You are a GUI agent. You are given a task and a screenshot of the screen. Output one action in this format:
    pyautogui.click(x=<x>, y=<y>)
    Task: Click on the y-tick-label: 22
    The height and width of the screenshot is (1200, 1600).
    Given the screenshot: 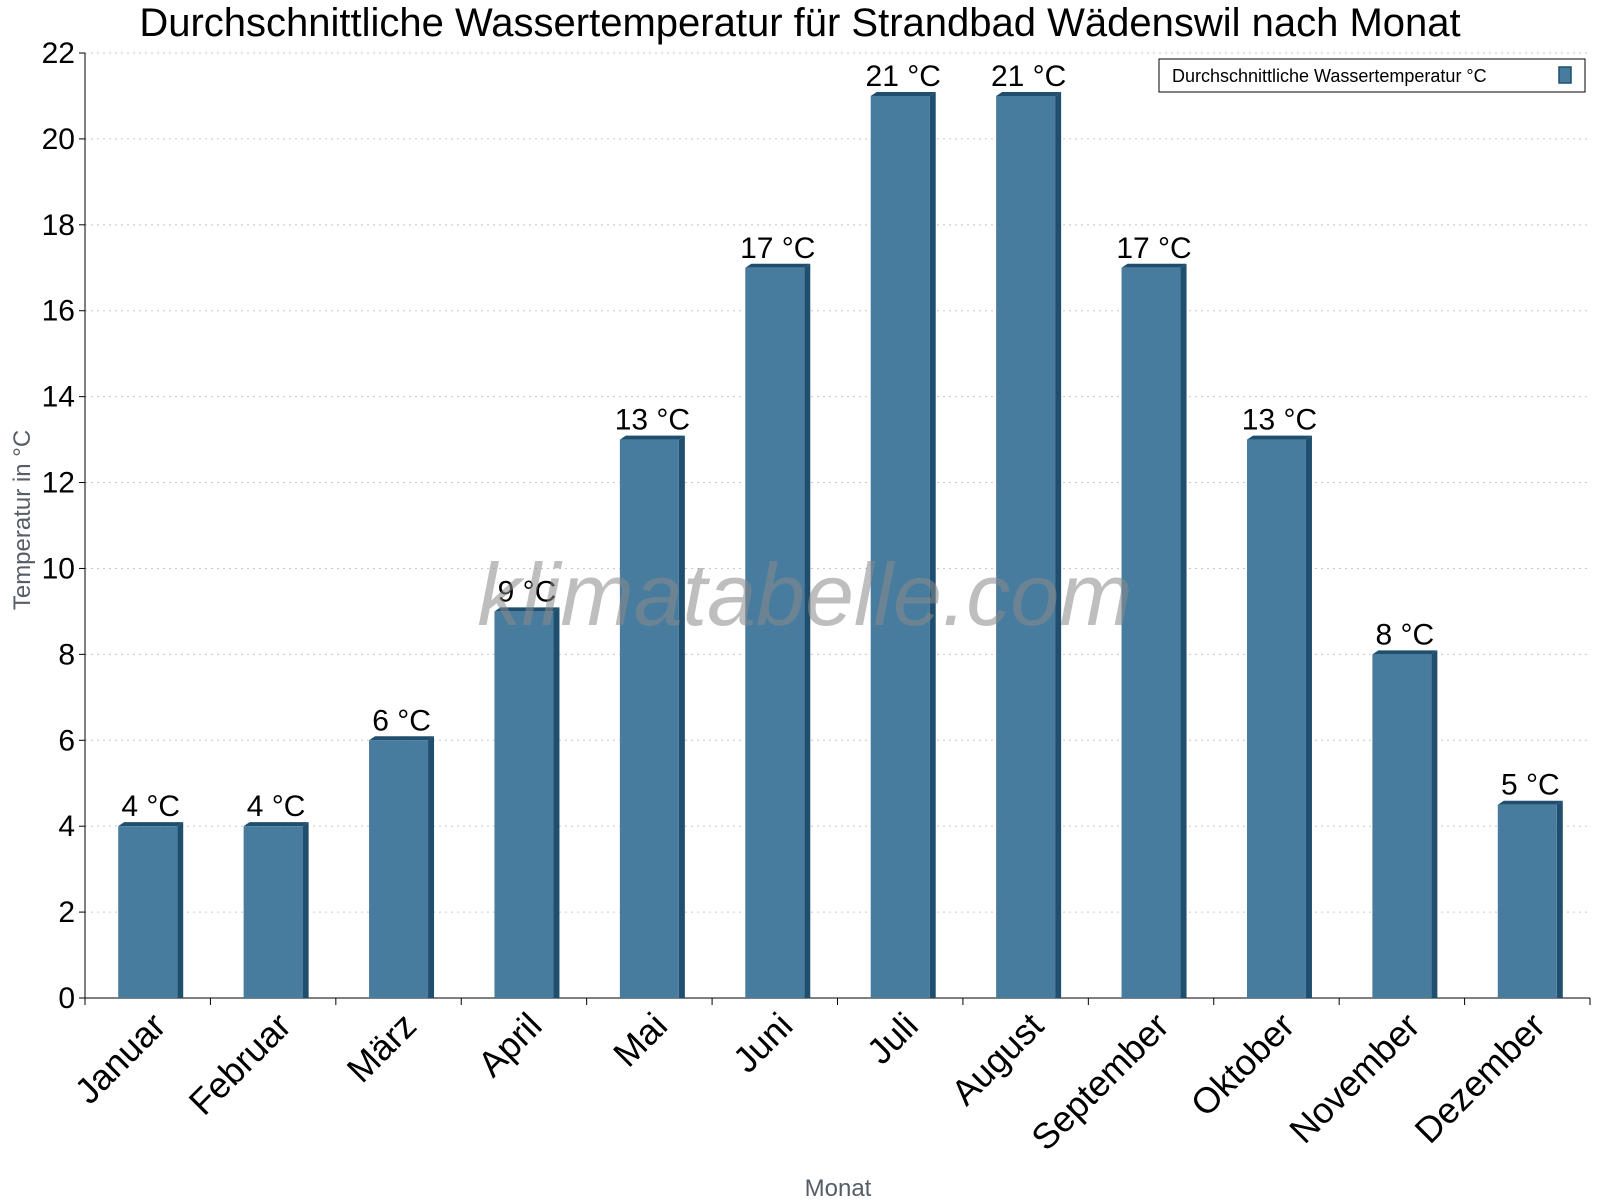 What is the action you would take?
    pyautogui.click(x=58, y=53)
    